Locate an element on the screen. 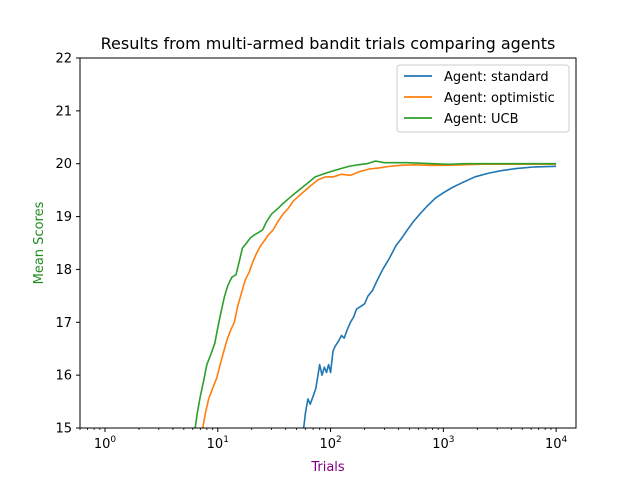 The width and height of the screenshot is (640, 480). y-tick-label: 21 is located at coordinates (63, 111).